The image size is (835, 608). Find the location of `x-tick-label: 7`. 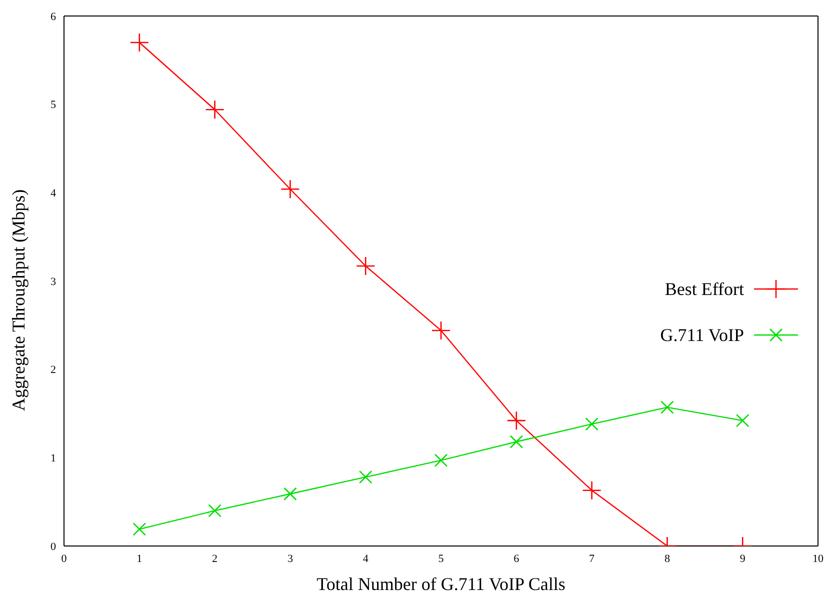

x-tick-label: 7 is located at coordinates (592, 558).